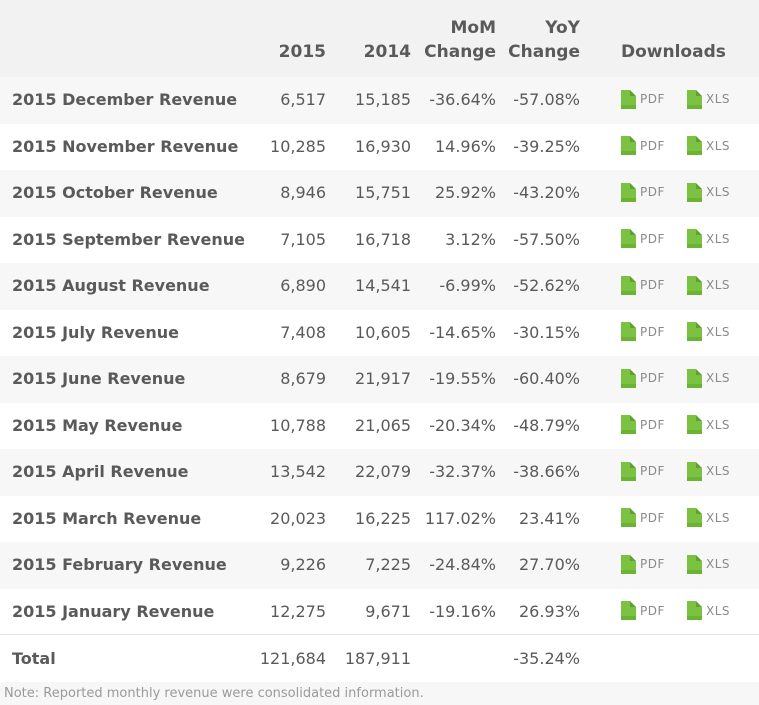  I want to click on row-yoy: -38.66%, so click(546, 471).